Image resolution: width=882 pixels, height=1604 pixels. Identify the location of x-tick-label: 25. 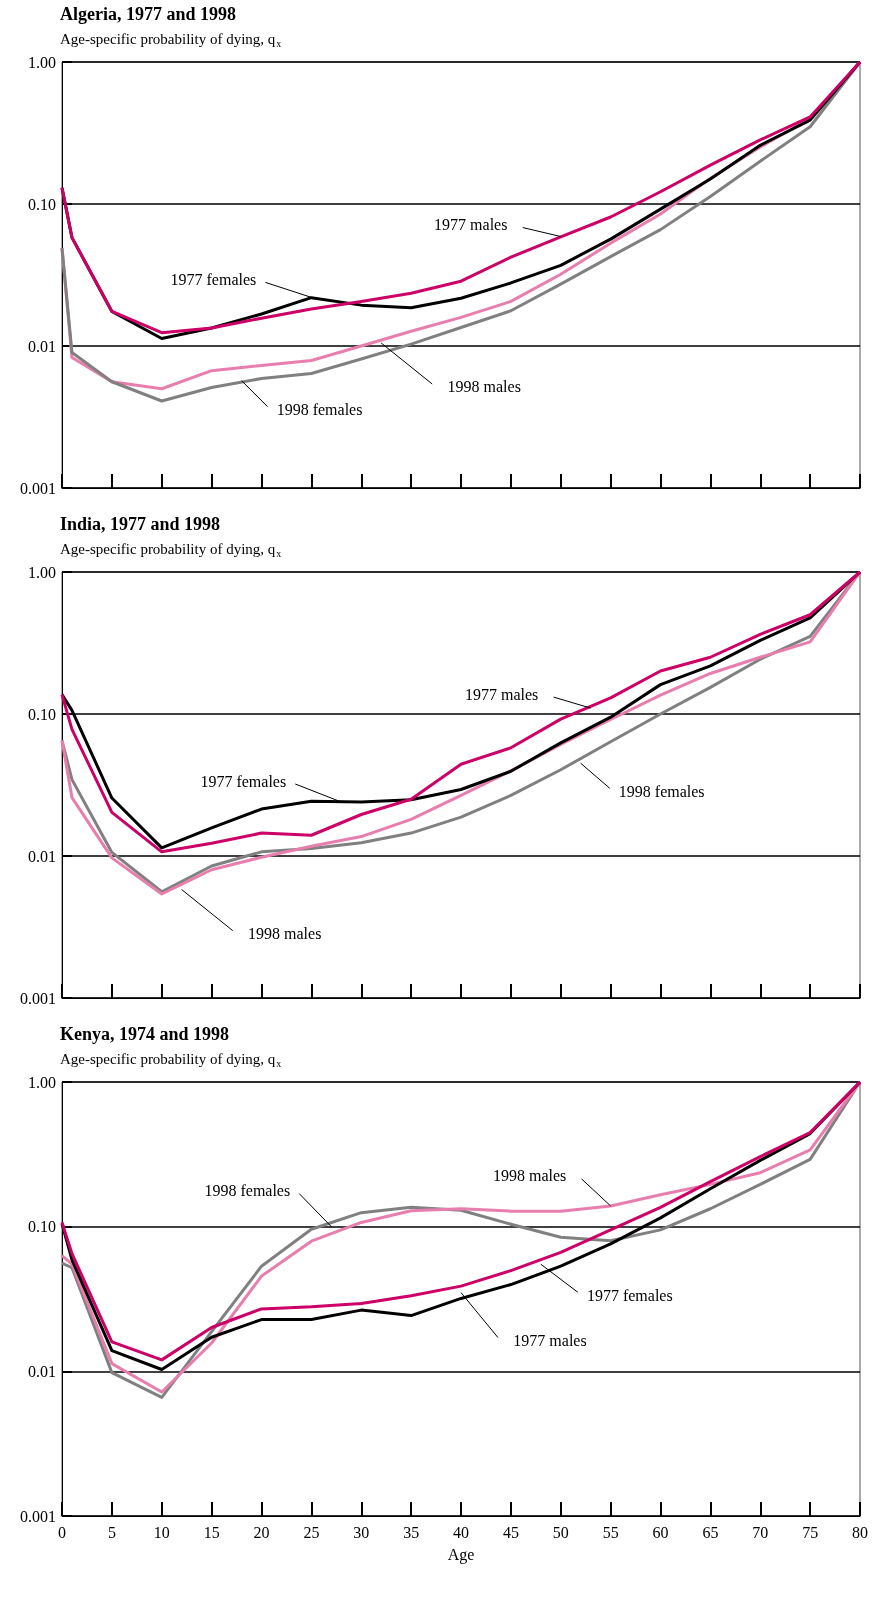
(311, 1532).